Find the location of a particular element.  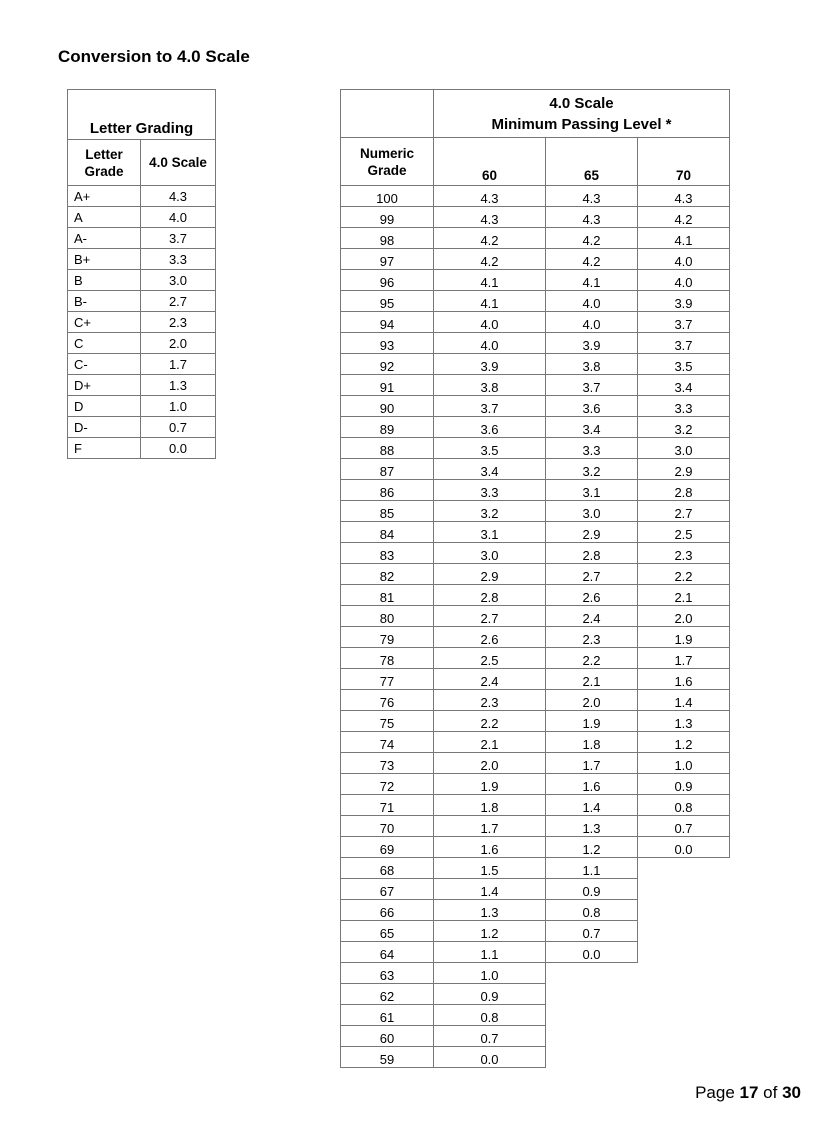

scale-value-60: 1.9 is located at coordinates (489, 784).